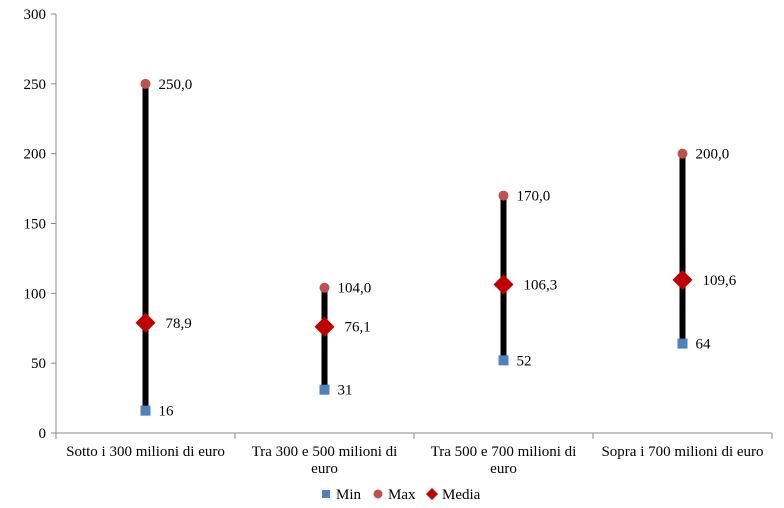 This screenshot has width=784, height=508. What do you see at coordinates (145, 452) in the screenshot?
I see `x-category-label: Sotto i 300 milioni di euro` at bounding box center [145, 452].